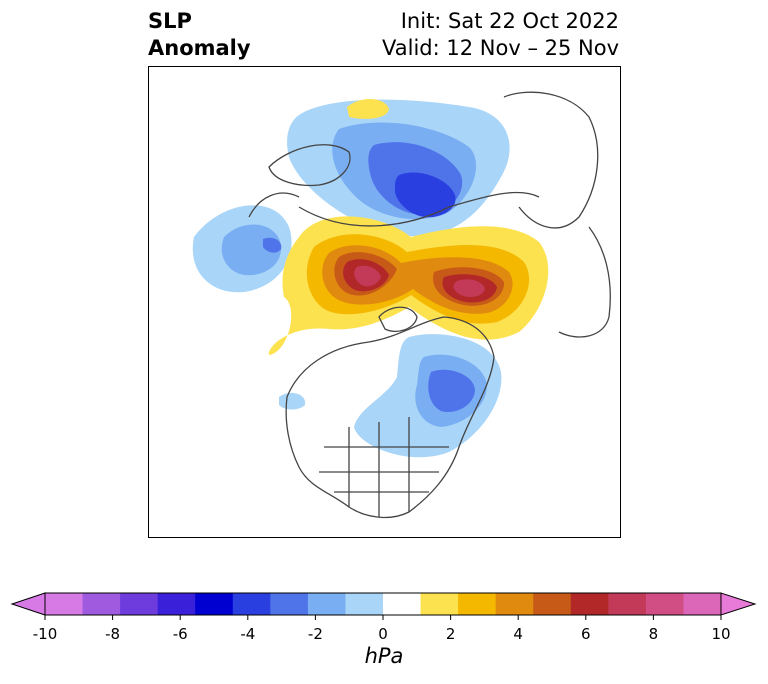 This screenshot has height=684, width=768. I want to click on valid-range: Valid: 12 Nov – 25 Nov, so click(500, 48).